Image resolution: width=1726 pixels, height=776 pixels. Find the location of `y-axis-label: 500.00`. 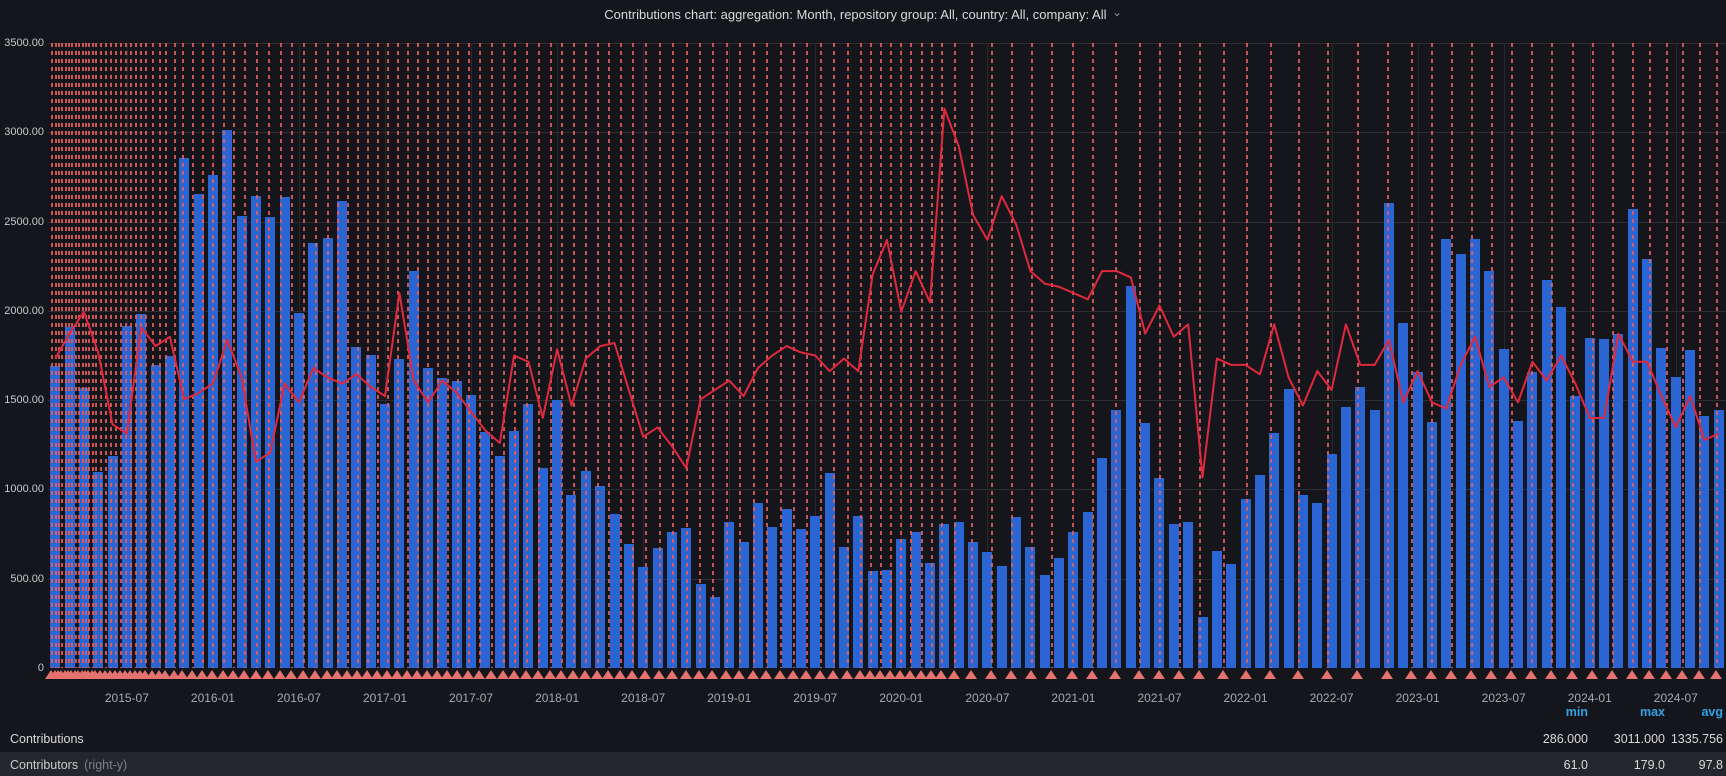

y-axis-label: 500.00 is located at coordinates (27, 578).